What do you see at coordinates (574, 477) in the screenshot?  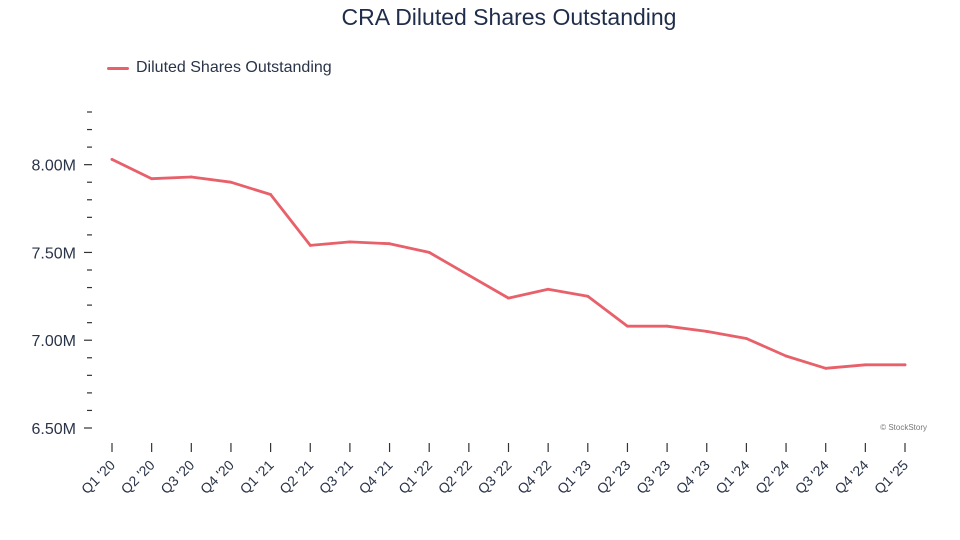 I see `x-tick-label: Q1 '23` at bounding box center [574, 477].